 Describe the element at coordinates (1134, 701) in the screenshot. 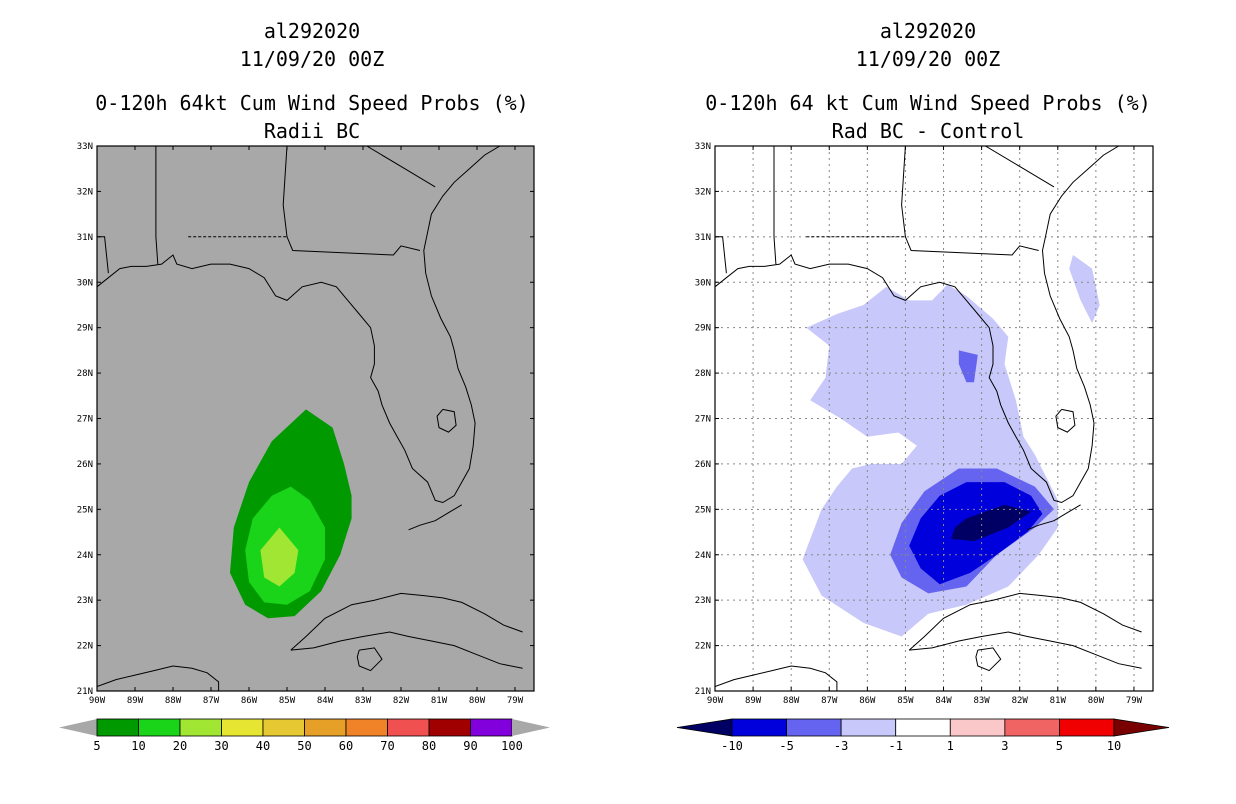

I see `x-tick-label: 79W` at that location.